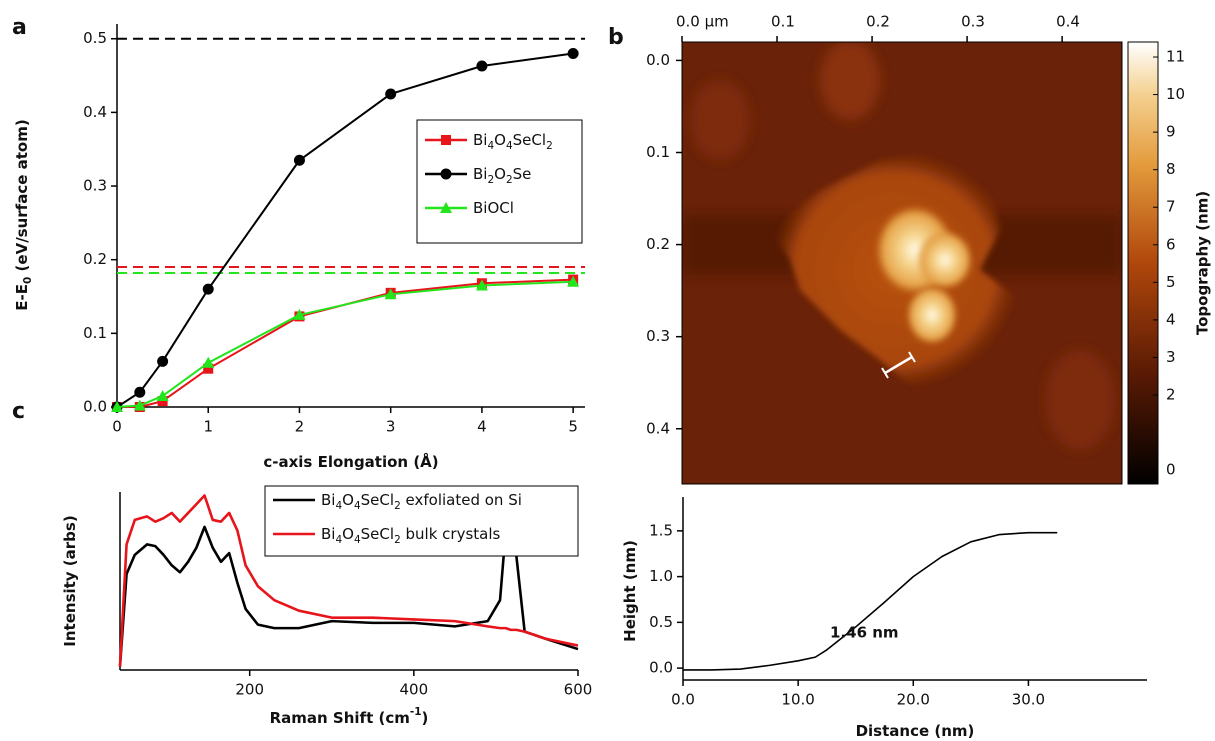 This screenshot has width=1215, height=741. Describe the element at coordinates (878, 22) in the screenshot. I see `x-tick-label: 0.2` at that location.